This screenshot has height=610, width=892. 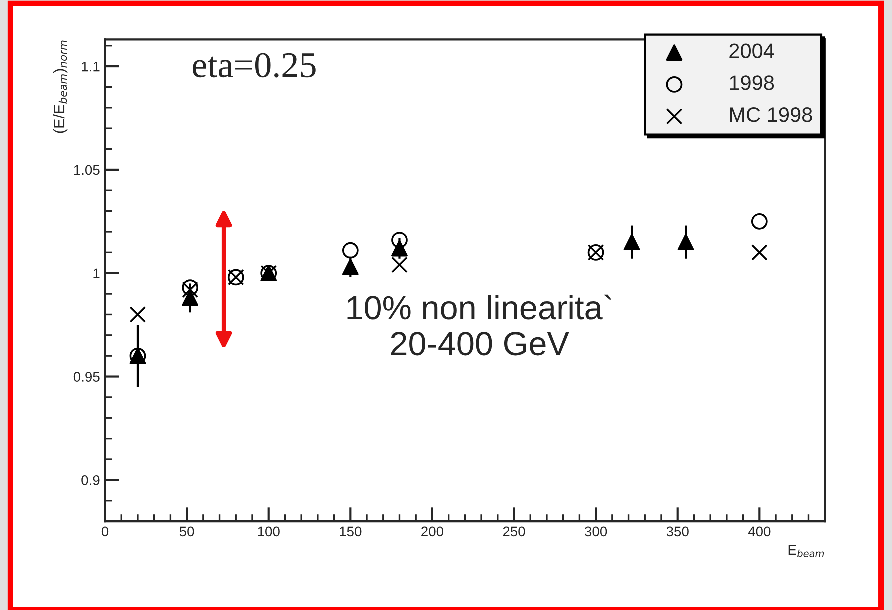 I want to click on y-tick-label: 0.9, so click(x=91, y=481).